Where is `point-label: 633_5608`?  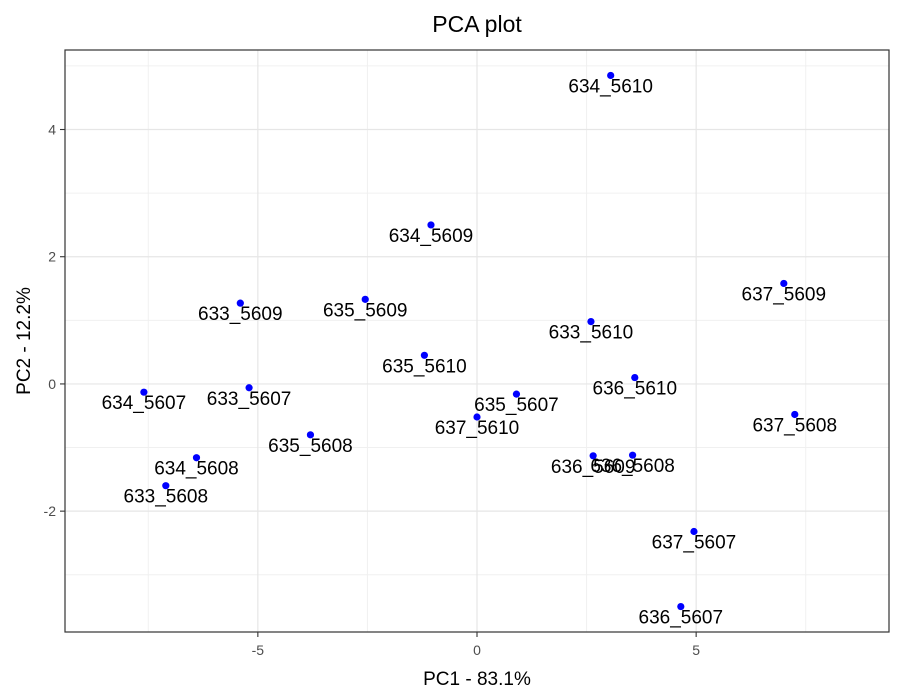 point-label: 633_5608 is located at coordinates (166, 497).